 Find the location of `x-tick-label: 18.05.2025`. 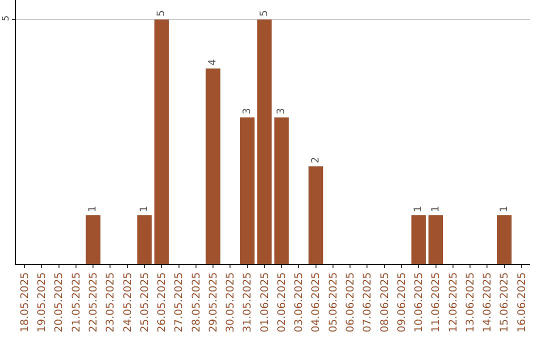

x-tick-label: 18.05.2025 is located at coordinates (24, 302).